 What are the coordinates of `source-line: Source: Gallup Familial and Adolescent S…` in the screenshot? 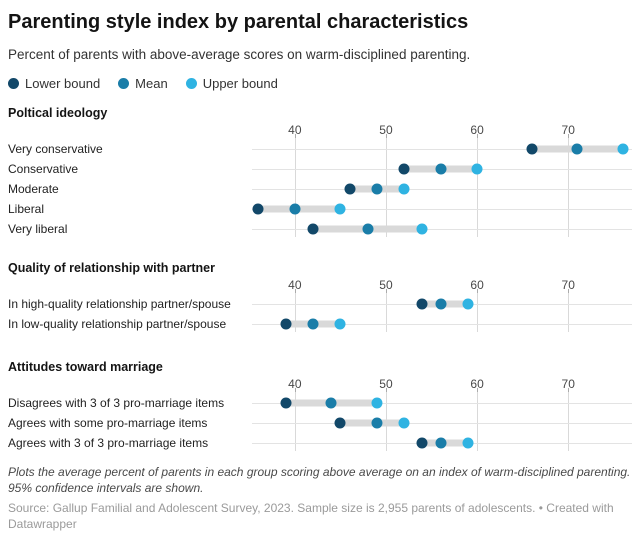 It's located at (311, 516).